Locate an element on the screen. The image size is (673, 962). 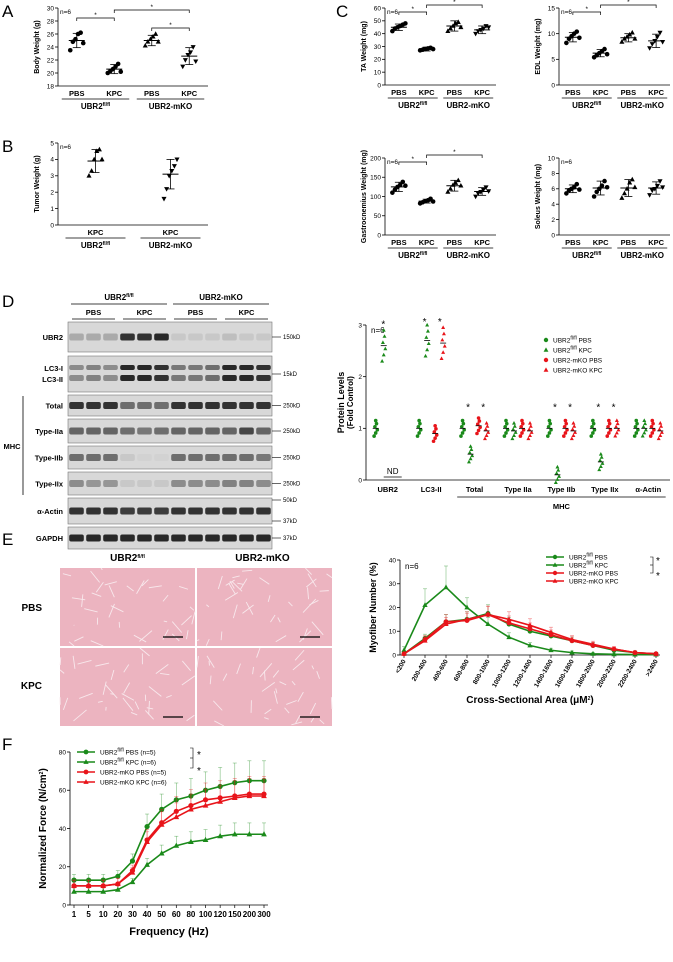
f-series-line is located at coordinates (169, 840).